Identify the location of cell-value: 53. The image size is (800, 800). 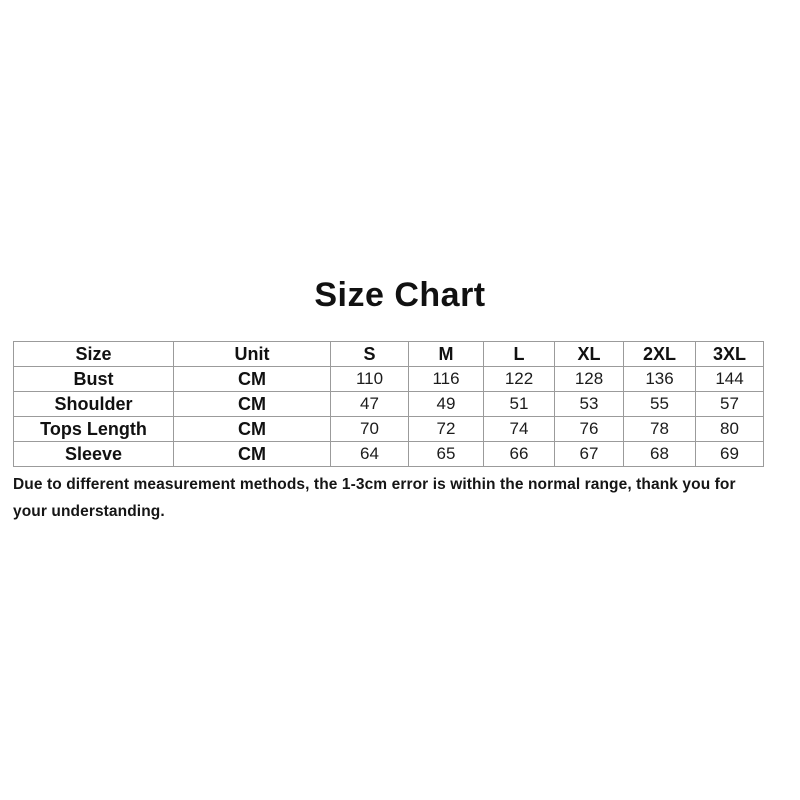
(589, 404).